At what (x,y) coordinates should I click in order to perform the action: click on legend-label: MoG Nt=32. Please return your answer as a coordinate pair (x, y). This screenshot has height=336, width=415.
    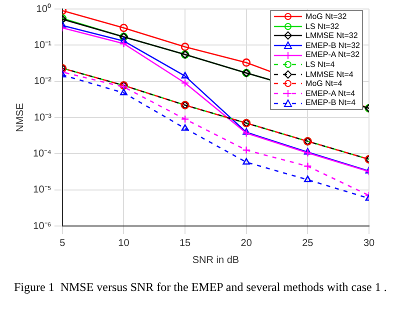
    Looking at the image, I should click on (326, 17).